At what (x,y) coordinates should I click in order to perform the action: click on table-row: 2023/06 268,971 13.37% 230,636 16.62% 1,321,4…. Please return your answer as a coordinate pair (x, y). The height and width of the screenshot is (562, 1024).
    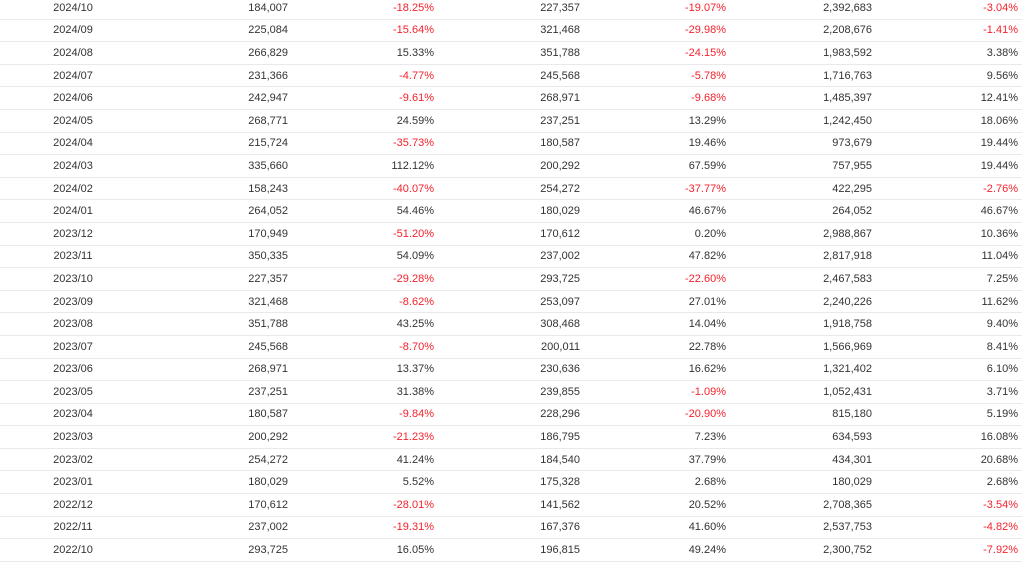
    Looking at the image, I should click on (511, 370).